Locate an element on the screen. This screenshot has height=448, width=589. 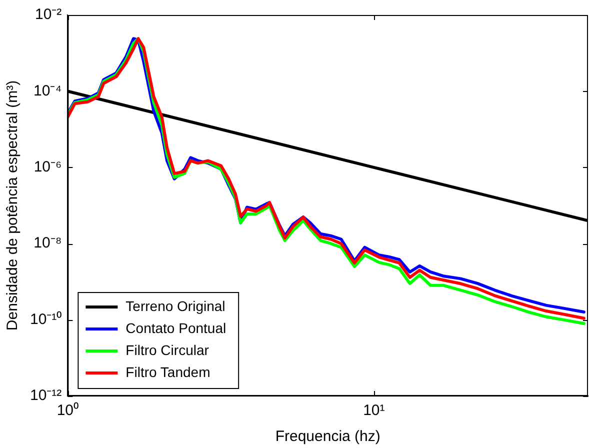
y-tick-label: 10⁻¹² is located at coordinates (46, 395).